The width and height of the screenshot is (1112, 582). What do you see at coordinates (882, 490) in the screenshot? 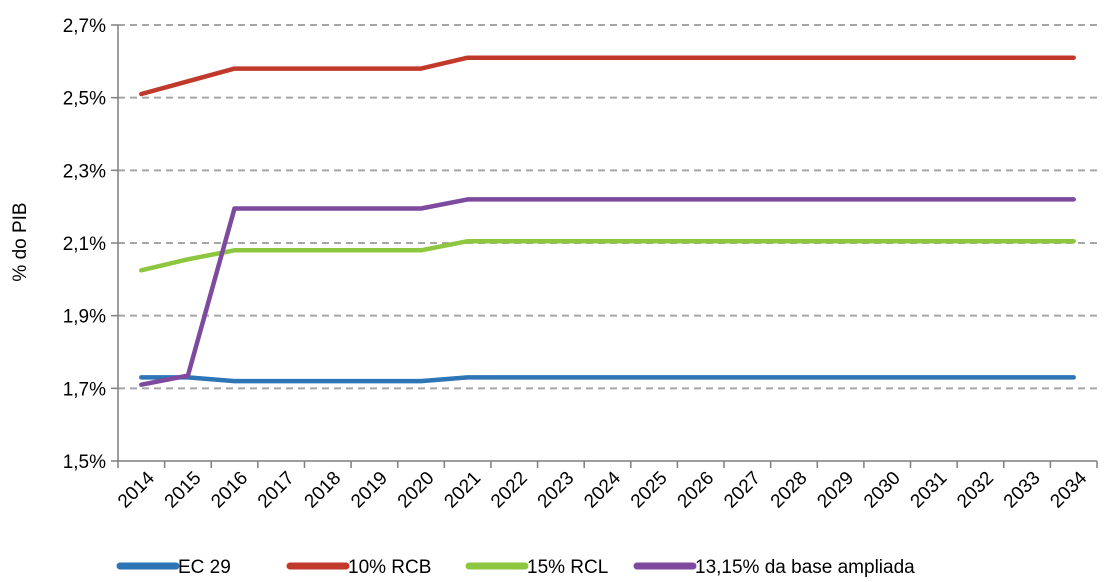
I see `x-tick-label: 2030` at bounding box center [882, 490].